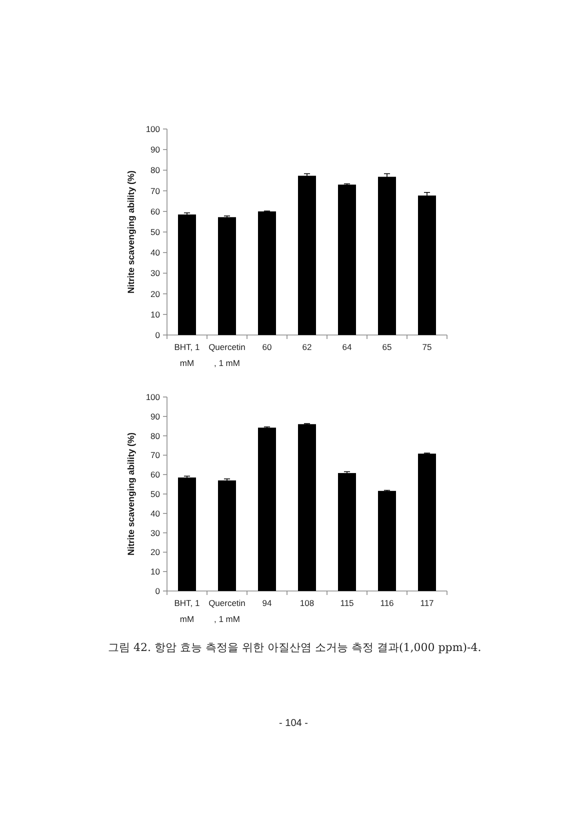 This screenshot has height=830, width=587. Describe the element at coordinates (387, 347) in the screenshot. I see `x-tick-label: 65` at that location.